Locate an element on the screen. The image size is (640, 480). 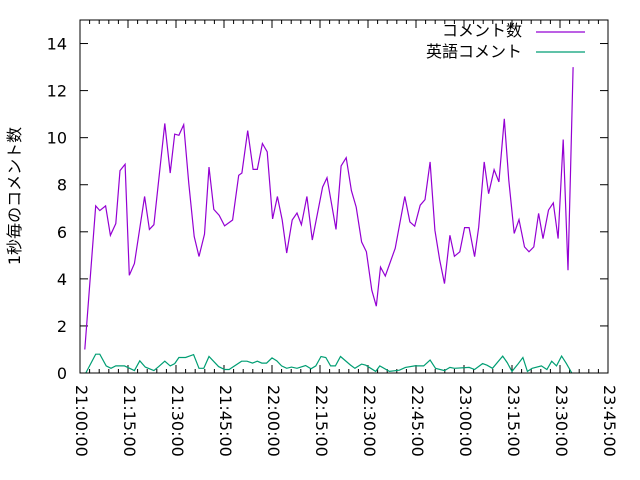
x-tick-label: 23:00:00 is located at coordinates (465, 421).